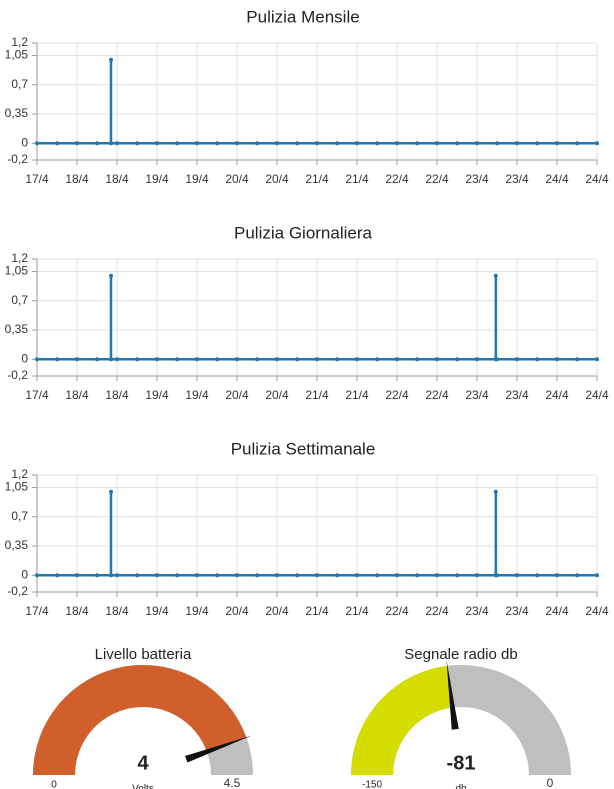 The image size is (614, 789). I want to click on y-tick-label: 1,05, so click(17, 487).